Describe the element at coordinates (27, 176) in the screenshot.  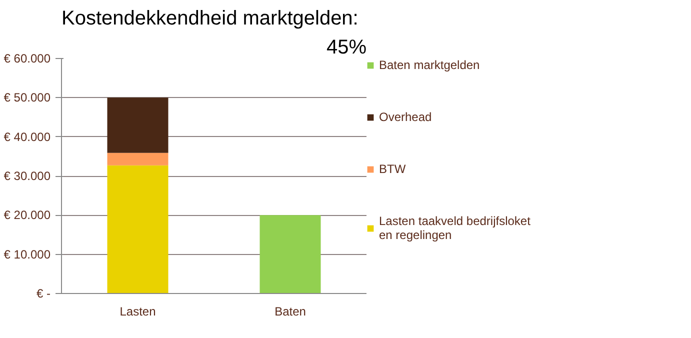
I see `y-tick-label: € 30.000` at that location.